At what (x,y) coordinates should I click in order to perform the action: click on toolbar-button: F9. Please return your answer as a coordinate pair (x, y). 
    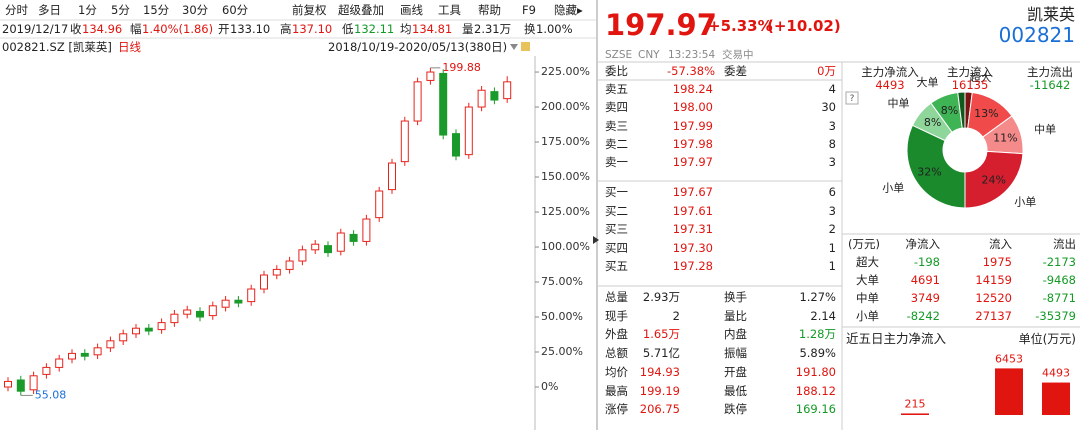
    Looking at the image, I should click on (529, 10).